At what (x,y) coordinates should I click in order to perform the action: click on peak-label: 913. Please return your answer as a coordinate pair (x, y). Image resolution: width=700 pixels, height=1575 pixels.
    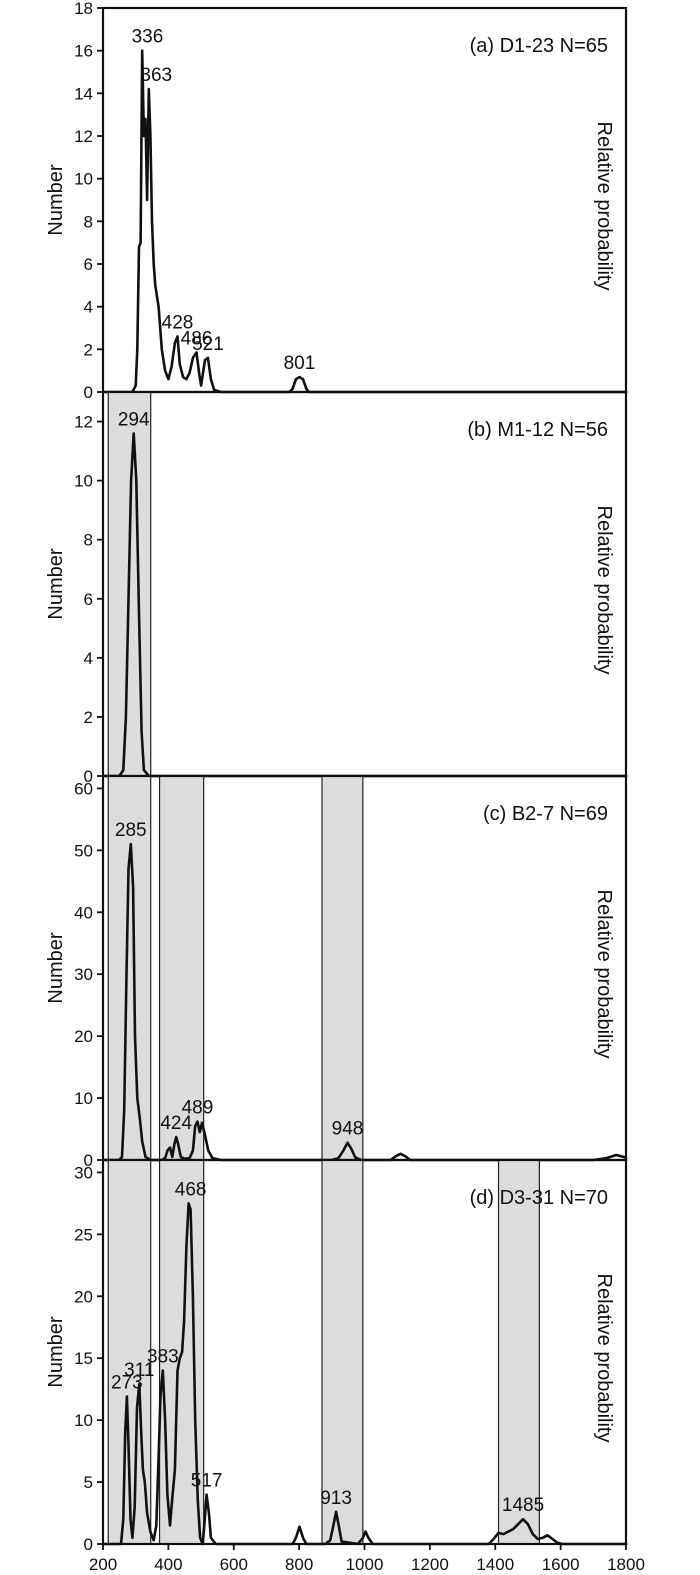
    Looking at the image, I should click on (336, 1498).